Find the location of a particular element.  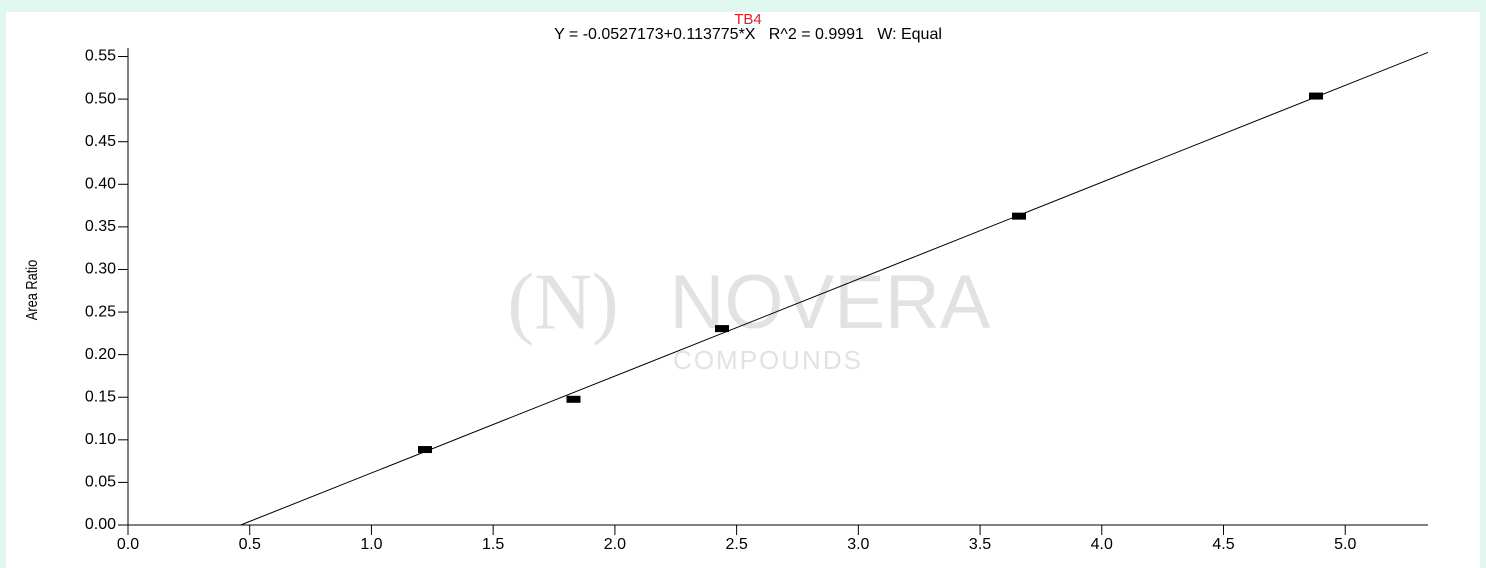

x-tick-label: 2.5 is located at coordinates (736, 544).